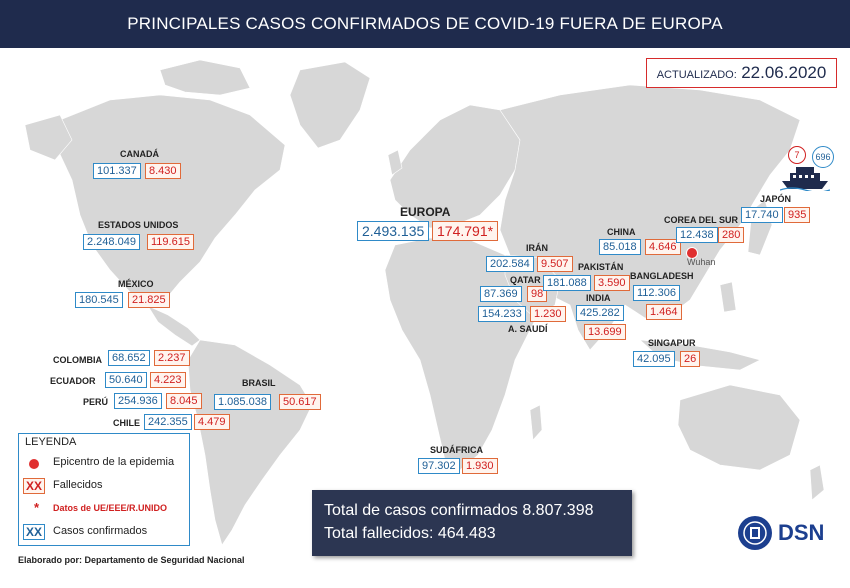  What do you see at coordinates (174, 326) in the screenshot?
I see `central-america-shape` at bounding box center [174, 326].